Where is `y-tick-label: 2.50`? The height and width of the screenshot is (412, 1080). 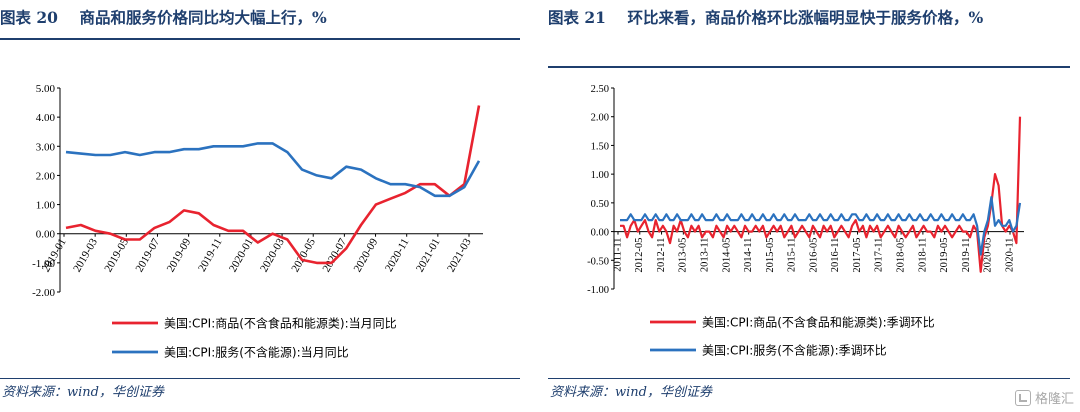
y-tick-label: 2.50 is located at coordinates (600, 89).